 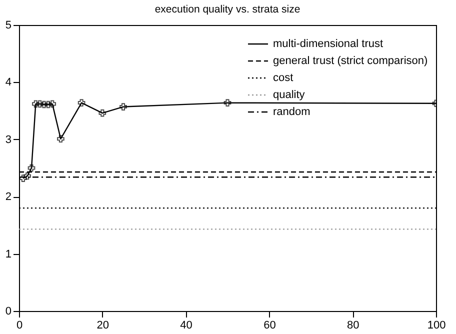 I want to click on x-tick-label: 20, so click(x=103, y=326).